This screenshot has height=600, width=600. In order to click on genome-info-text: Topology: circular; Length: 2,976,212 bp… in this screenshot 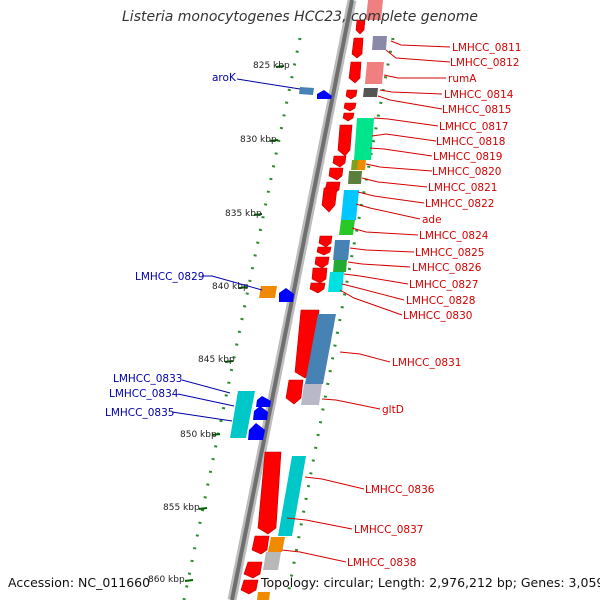, I will do `click(430, 582)`.